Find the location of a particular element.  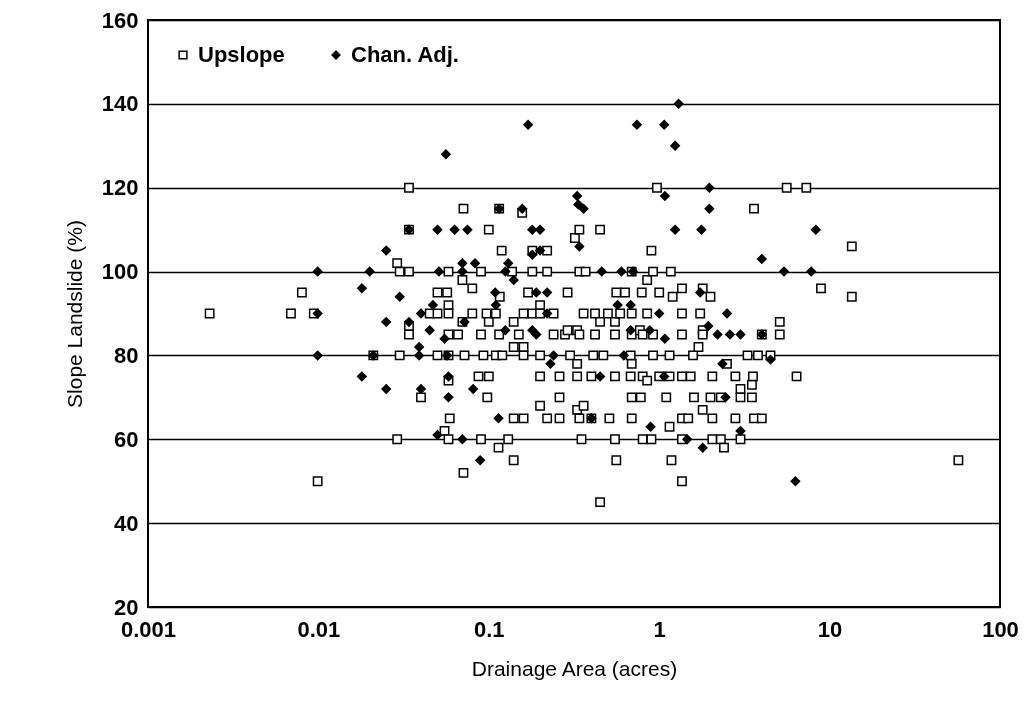

y-tick-label: 120 is located at coordinates (120, 188).